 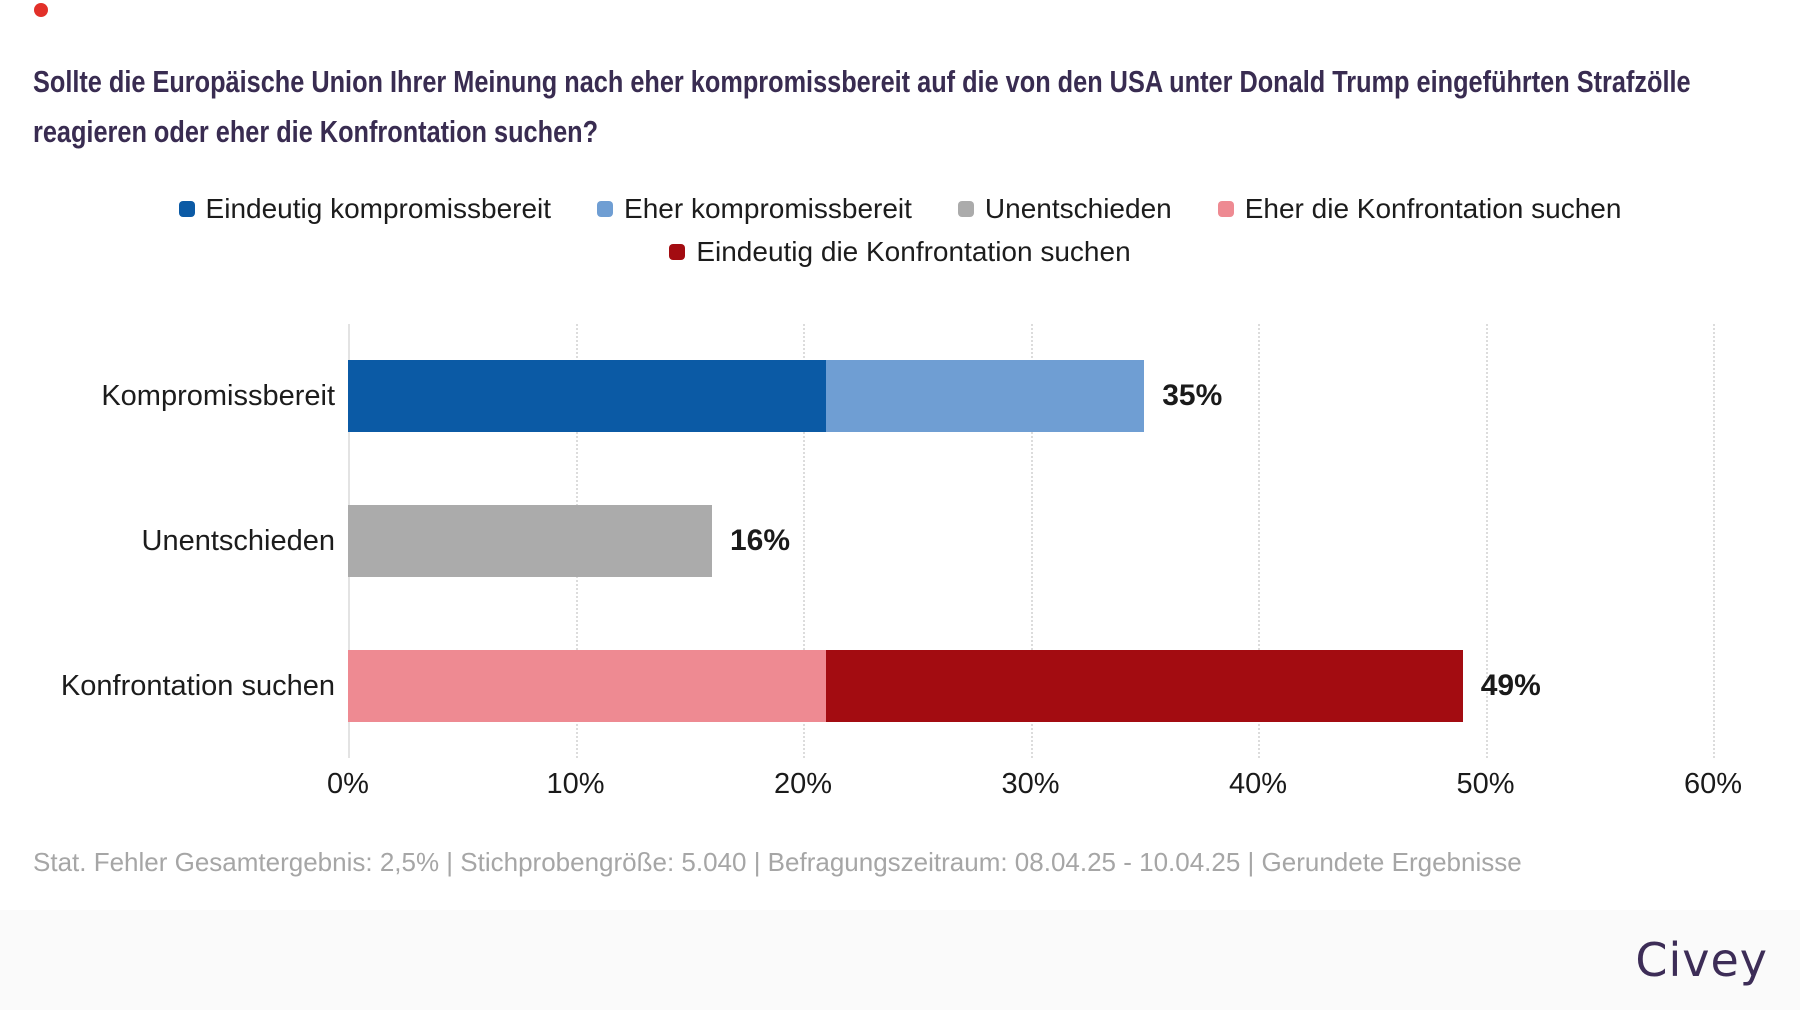 What do you see at coordinates (1510, 685) in the screenshot?
I see `bar-total-label: 49%` at bounding box center [1510, 685].